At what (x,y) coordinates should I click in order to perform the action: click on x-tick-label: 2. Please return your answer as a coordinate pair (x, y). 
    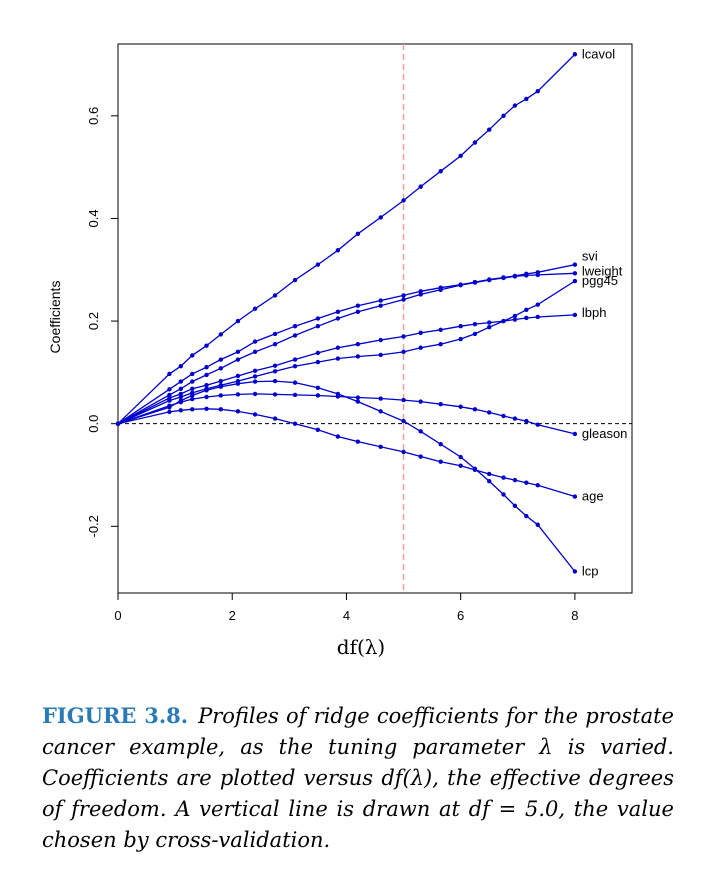
    Looking at the image, I should click on (232, 615).